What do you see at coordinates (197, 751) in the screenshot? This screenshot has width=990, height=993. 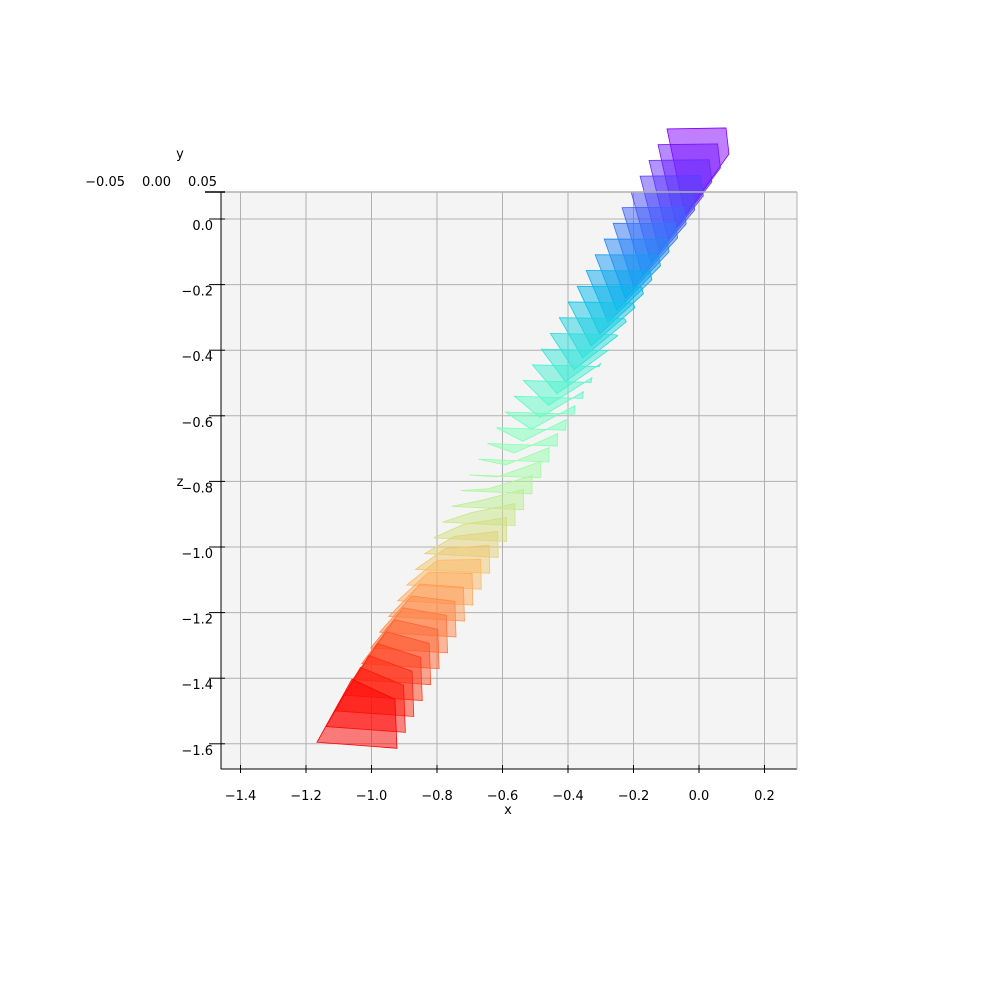 I see `z-tick-label: −1.6` at bounding box center [197, 751].